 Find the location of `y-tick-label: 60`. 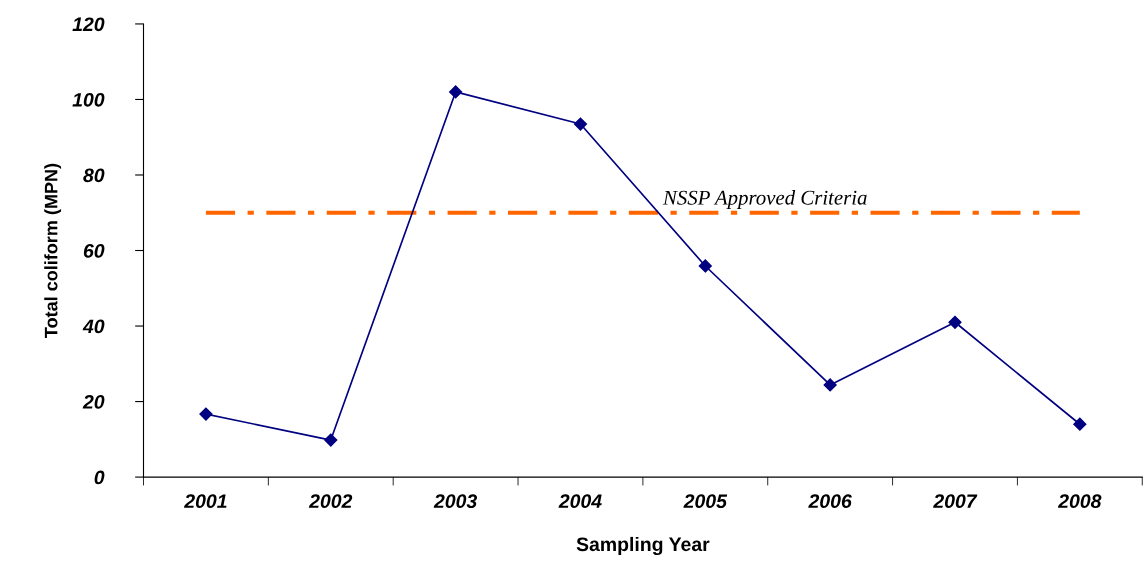

y-tick-label: 60 is located at coordinates (94, 250).